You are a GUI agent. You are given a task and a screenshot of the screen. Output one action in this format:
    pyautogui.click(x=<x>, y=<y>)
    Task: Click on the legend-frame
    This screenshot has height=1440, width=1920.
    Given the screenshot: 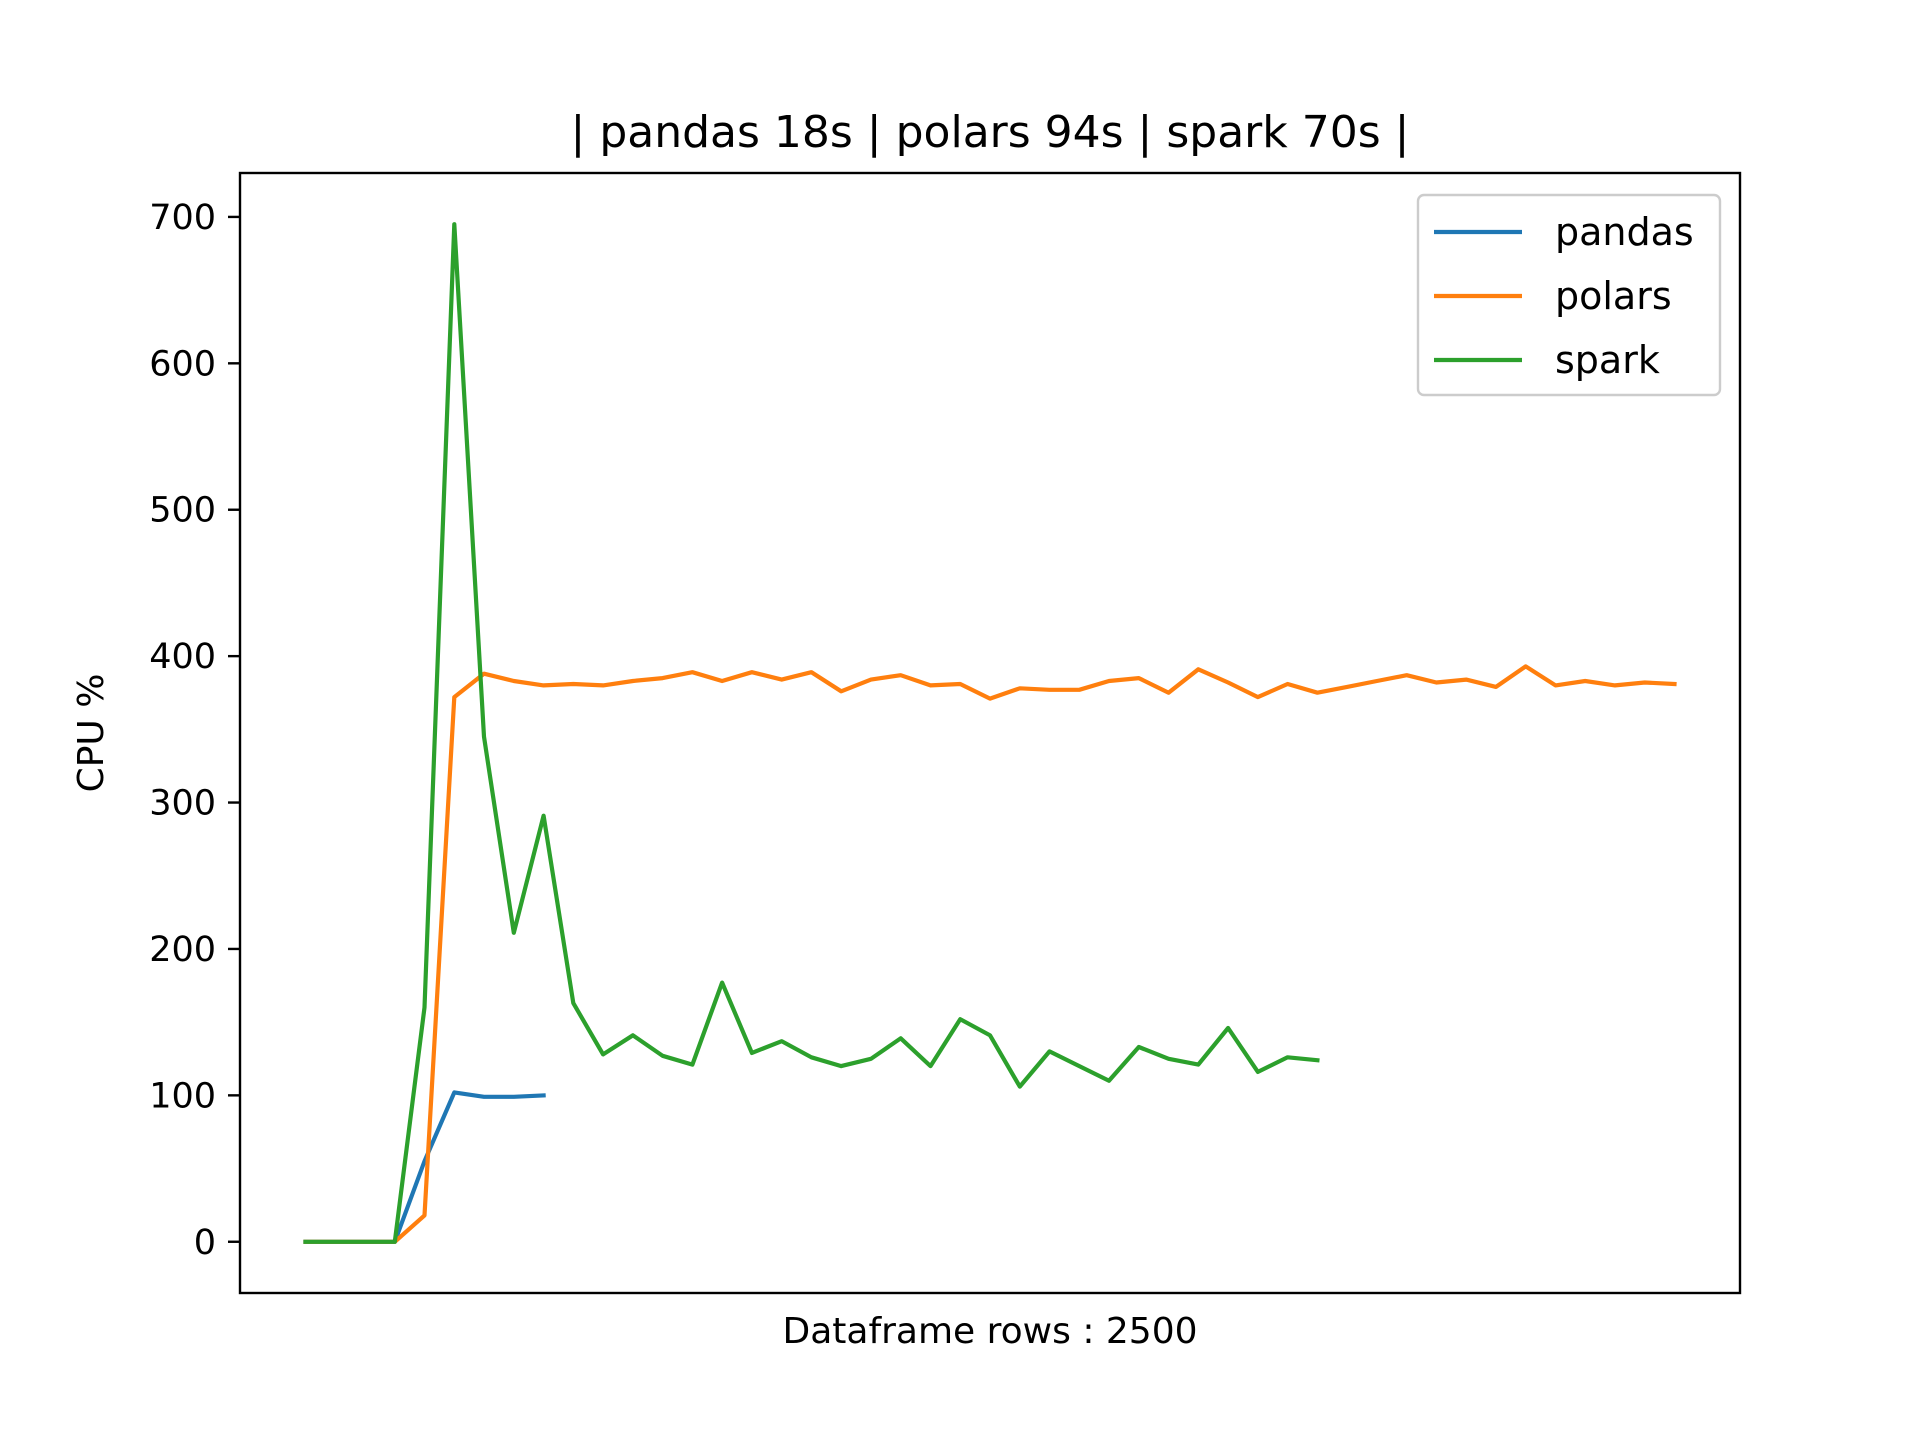 What is the action you would take?
    pyautogui.click(x=1569, y=295)
    